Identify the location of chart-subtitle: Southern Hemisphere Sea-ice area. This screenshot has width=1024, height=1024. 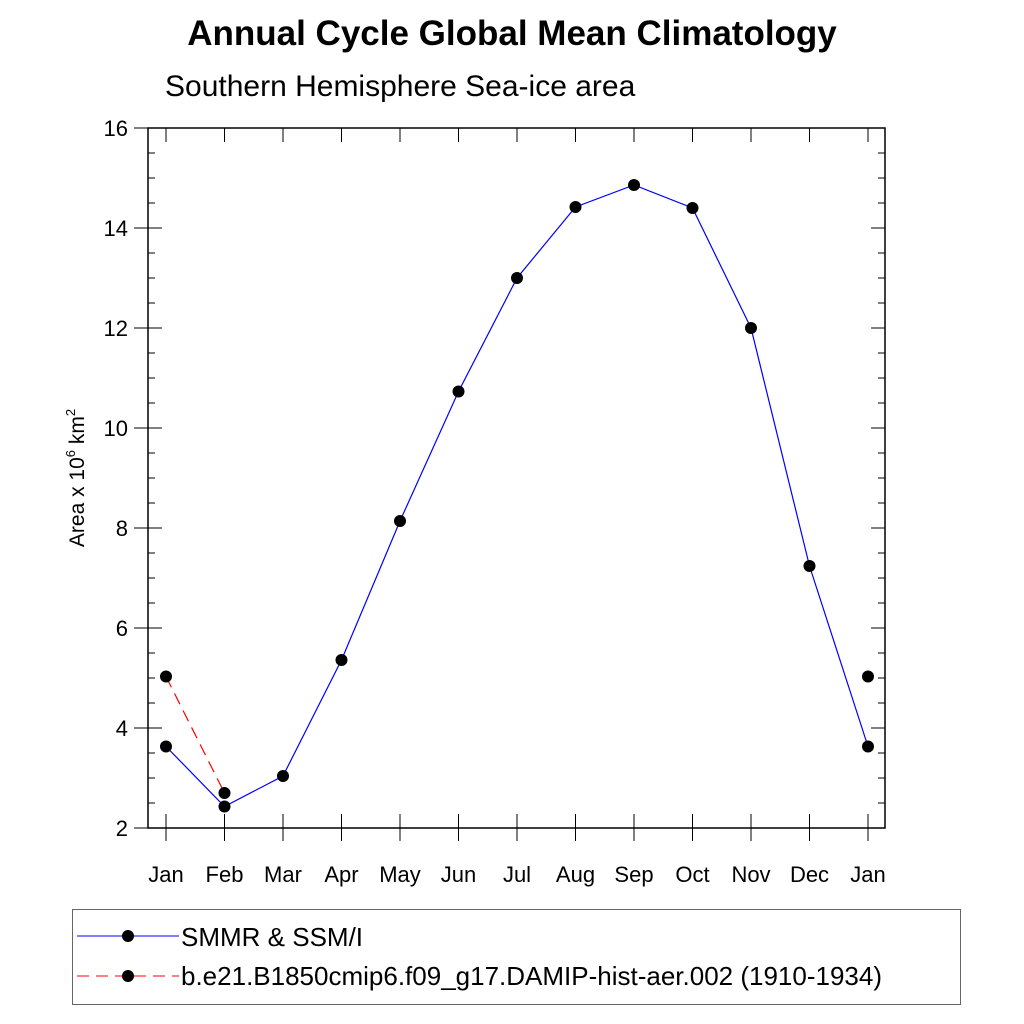
(400, 86).